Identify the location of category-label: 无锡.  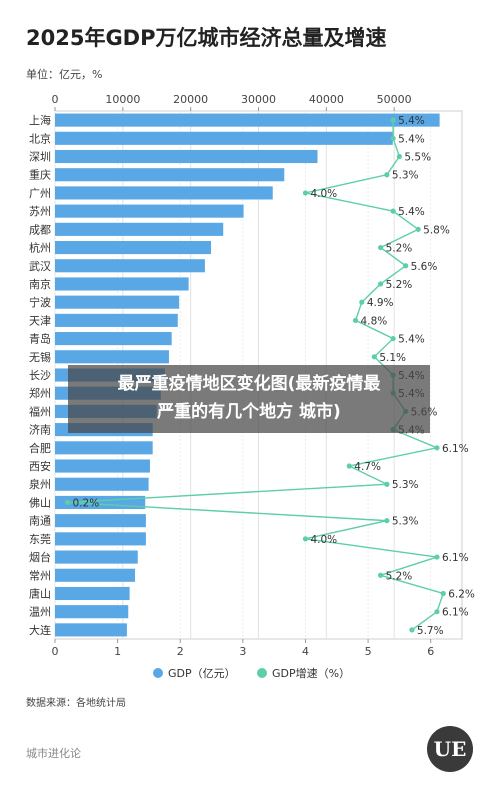
(40, 357).